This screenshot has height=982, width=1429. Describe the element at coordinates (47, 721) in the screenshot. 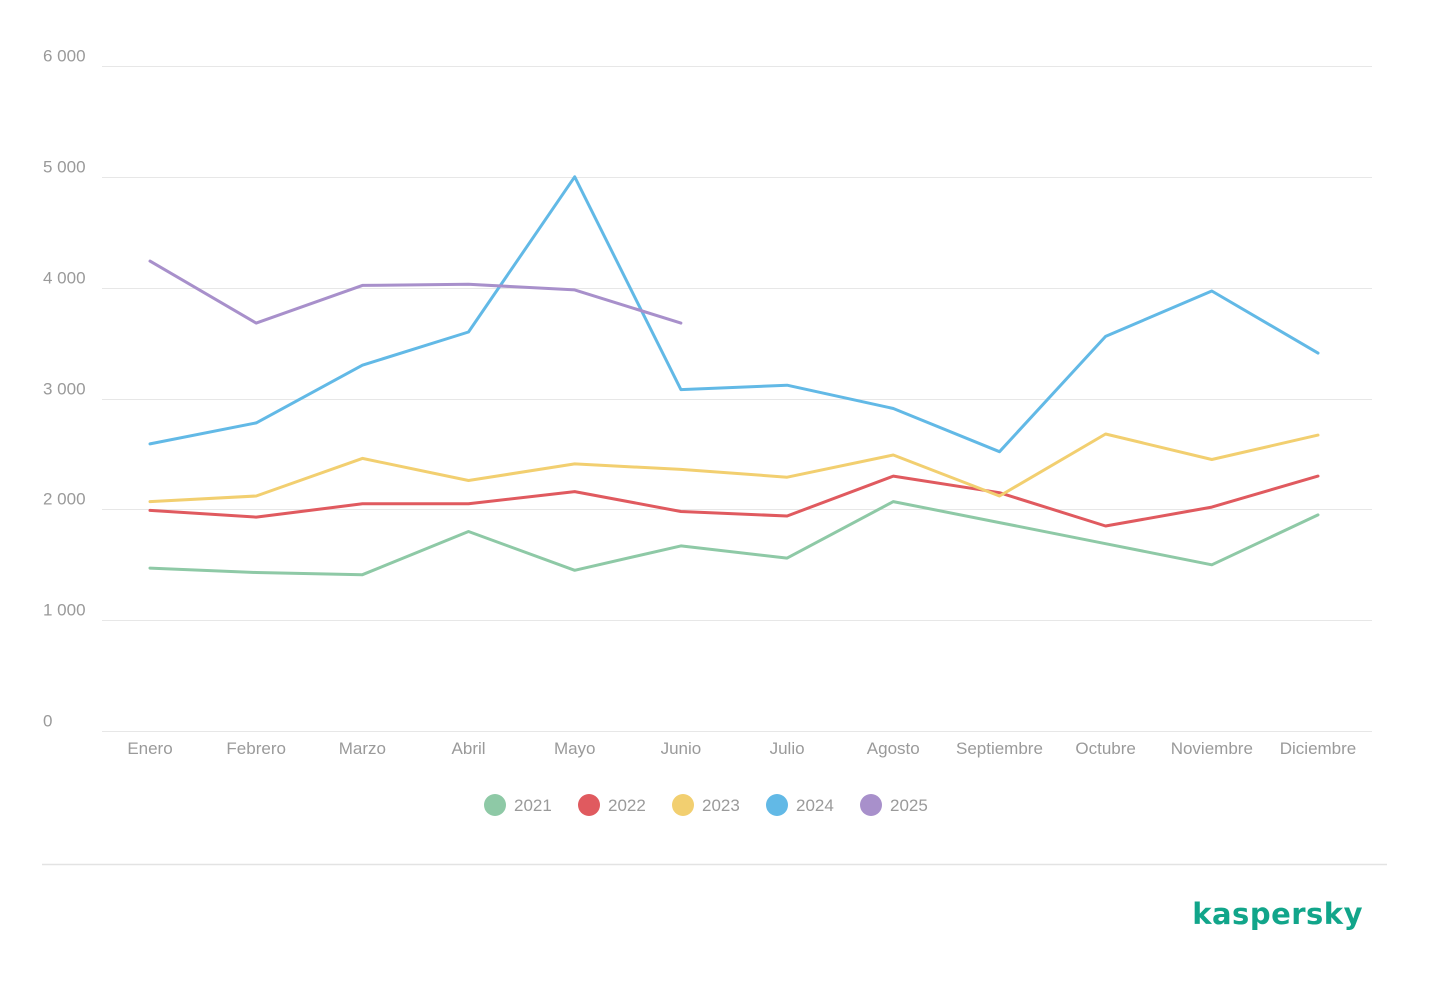

I see `y-tick-label: 0` at that location.